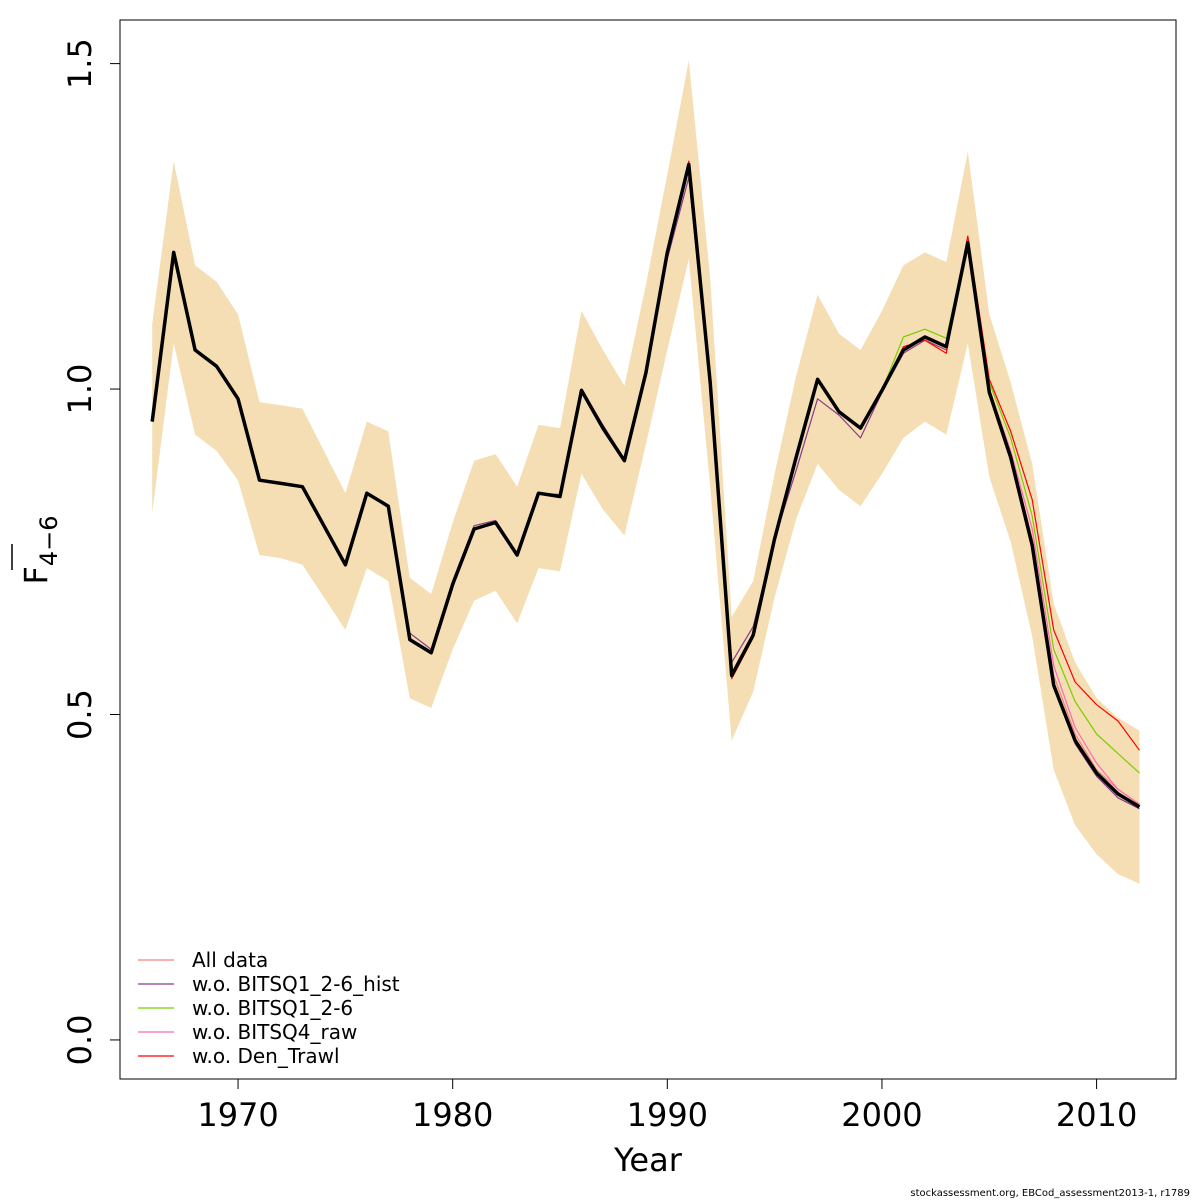 The height and width of the screenshot is (1200, 1200). I want to click on y-tick-label: 1.0, so click(80, 389).